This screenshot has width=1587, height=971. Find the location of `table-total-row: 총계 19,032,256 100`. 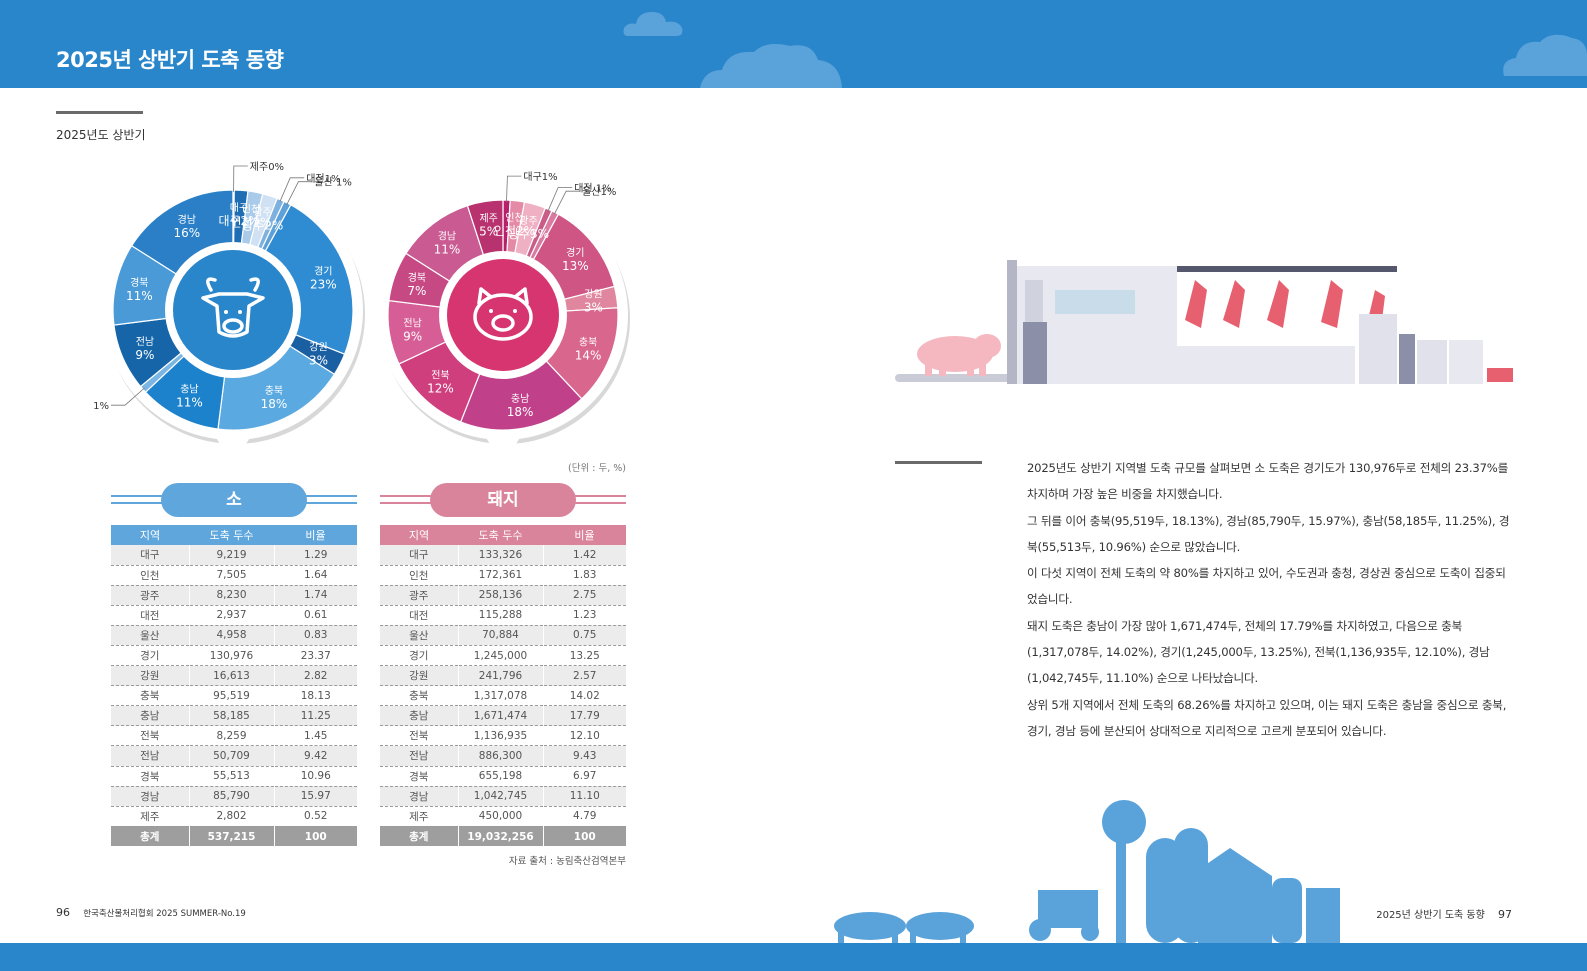

table-total-row: 총계 19,032,256 100 is located at coordinates (503, 836).